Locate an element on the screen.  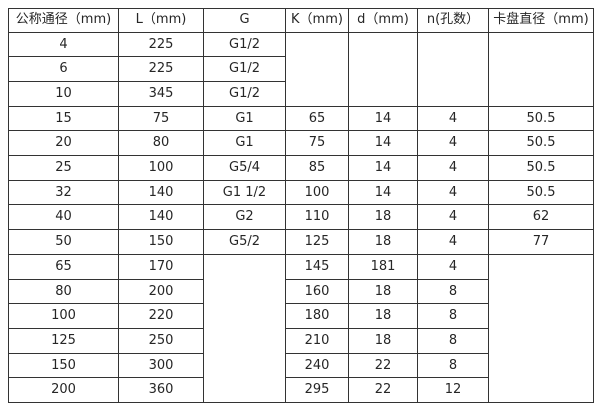
table-row: 40 140 G2 110 18 4 62 is located at coordinates (301, 217).